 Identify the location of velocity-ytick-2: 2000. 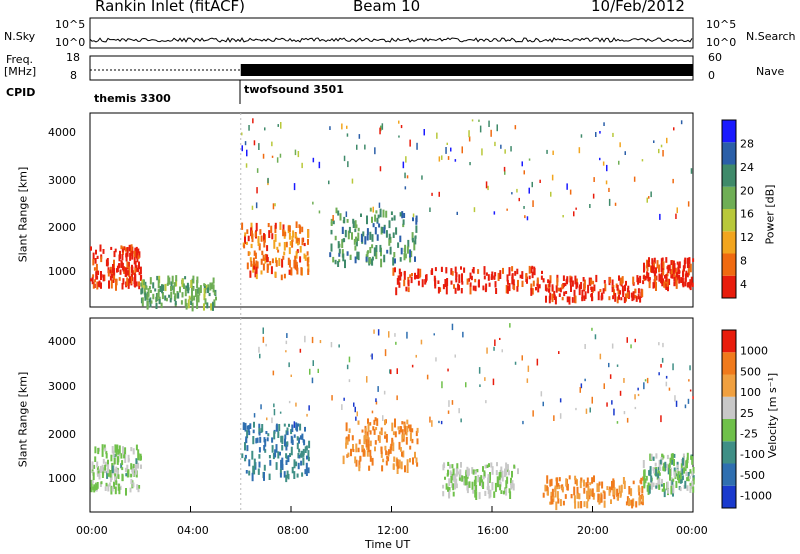
(62, 434).